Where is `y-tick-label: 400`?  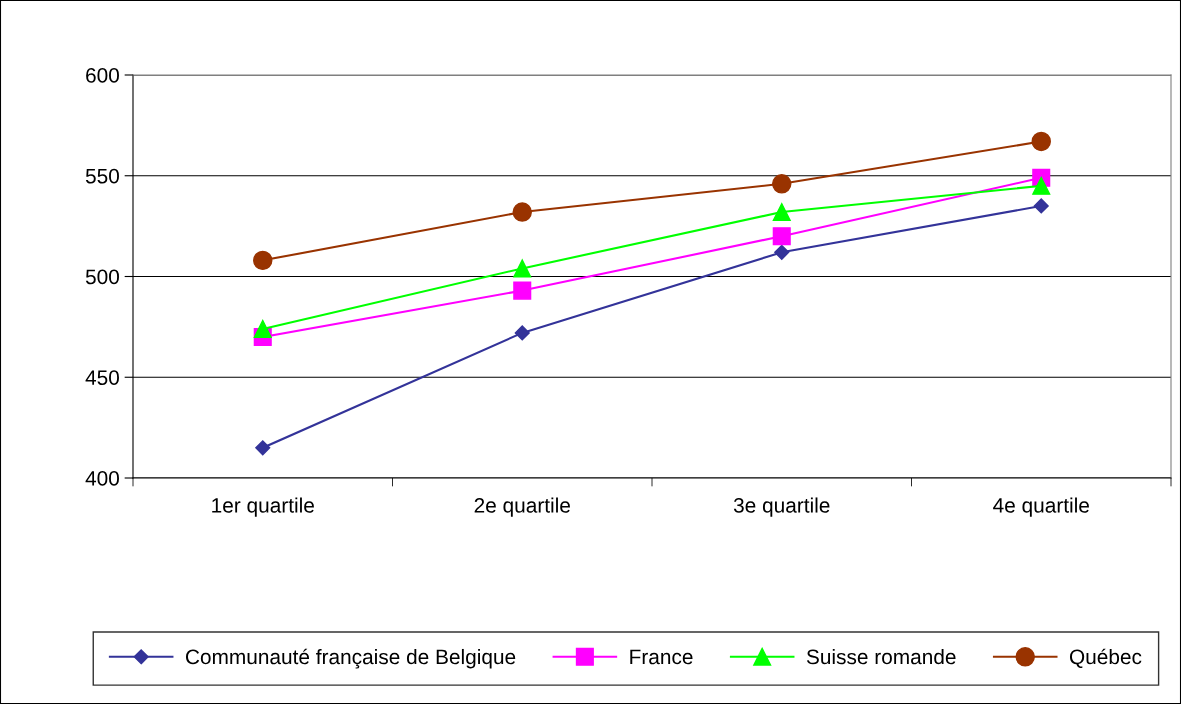
y-tick-label: 400 is located at coordinates (102, 478).